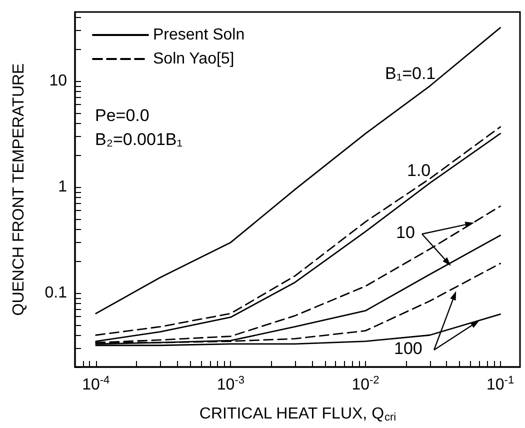  Describe the element at coordinates (19, 189) in the screenshot. I see `y-axis-title: QUENCH FRONT TEMPERATURE` at that location.